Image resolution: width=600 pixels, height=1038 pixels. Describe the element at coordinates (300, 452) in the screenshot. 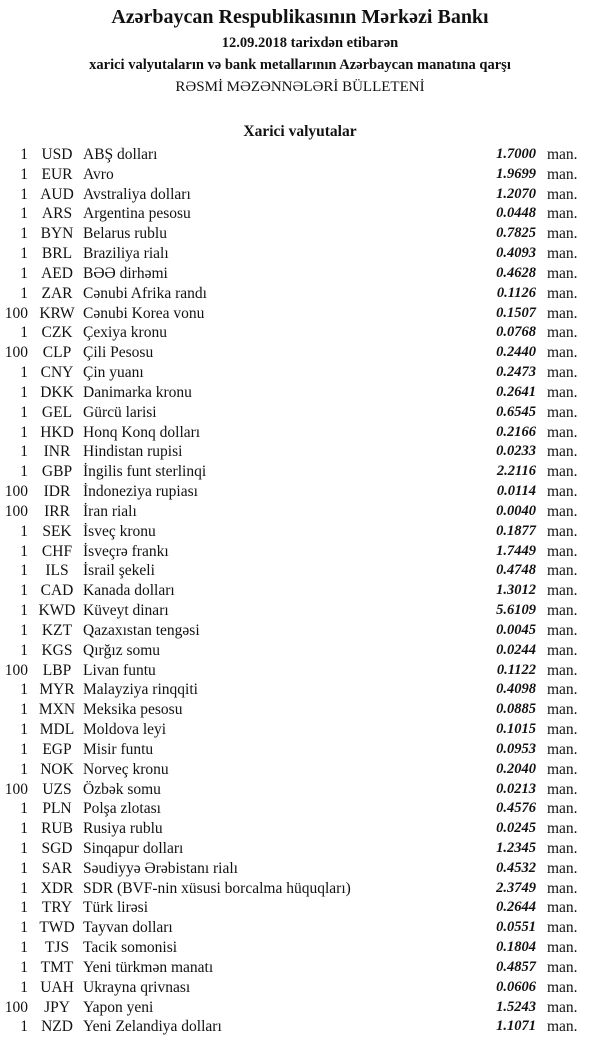

I see `currency-row: 1 INR Hindistan rupisi 0.0233 man.` at that location.